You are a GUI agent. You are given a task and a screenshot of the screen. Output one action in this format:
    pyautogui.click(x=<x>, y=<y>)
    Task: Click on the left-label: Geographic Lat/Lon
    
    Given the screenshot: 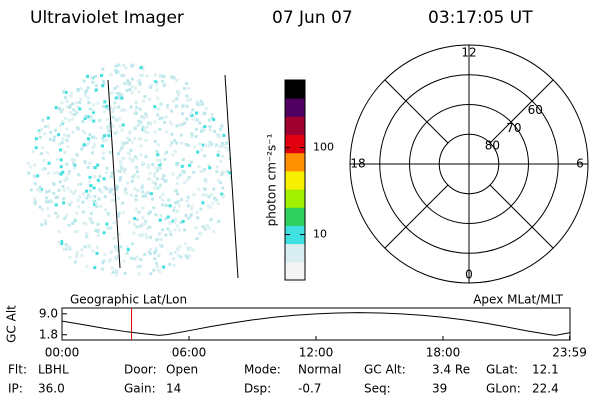 What is the action you would take?
    pyautogui.click(x=128, y=300)
    